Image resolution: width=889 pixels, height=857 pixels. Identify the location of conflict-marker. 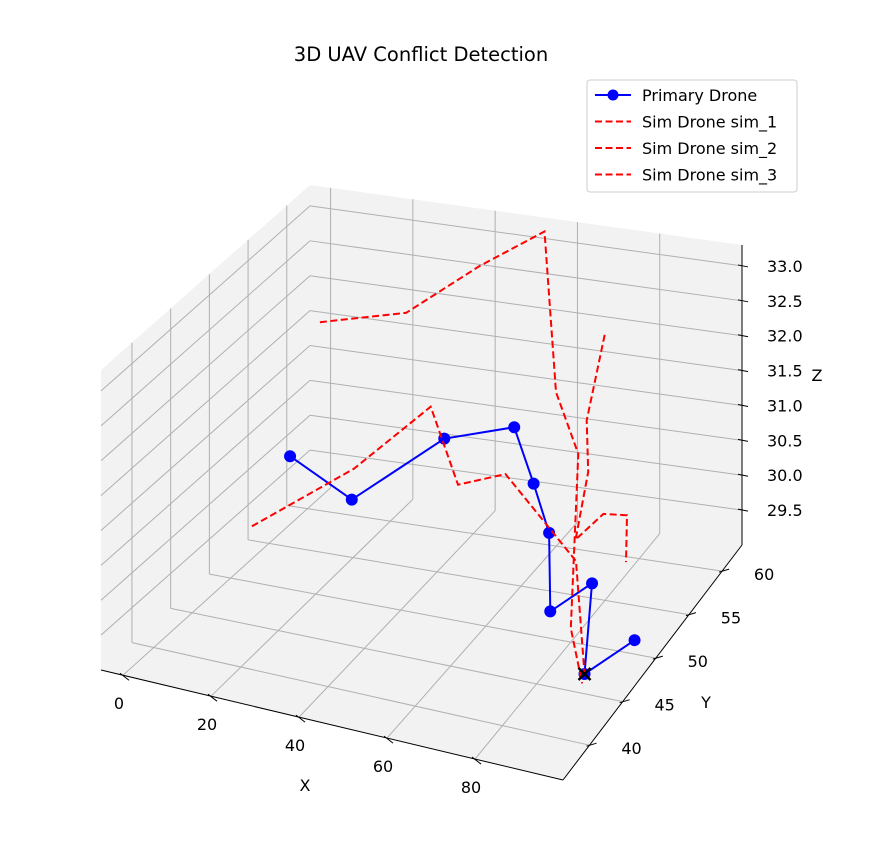
(584, 674).